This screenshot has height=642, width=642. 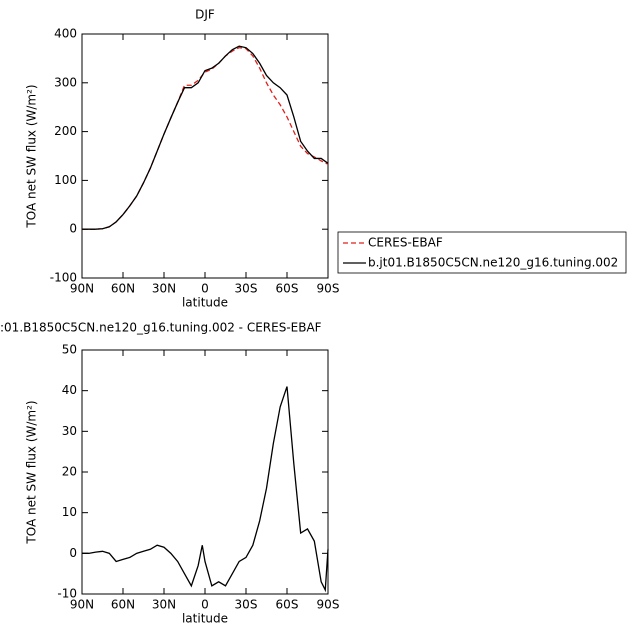 I want to click on y-tick-label: -100, so click(x=63, y=278).